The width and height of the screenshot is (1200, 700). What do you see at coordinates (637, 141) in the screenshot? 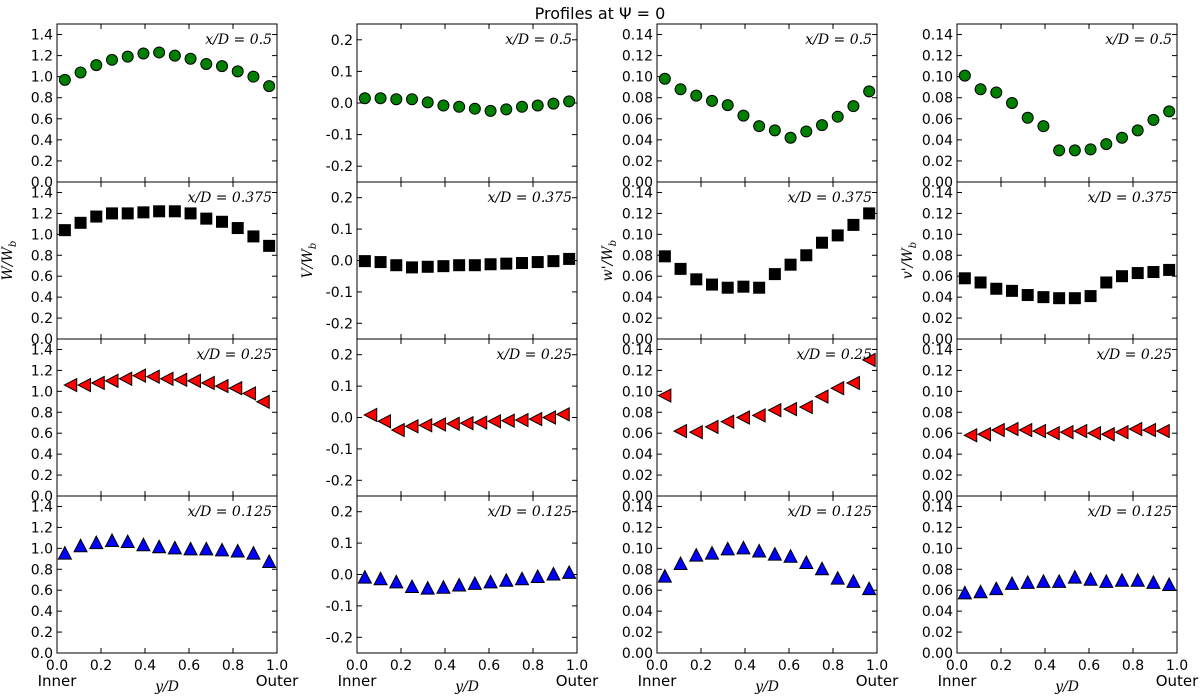
I see `y-tick-label: 0.04` at bounding box center [637, 141].